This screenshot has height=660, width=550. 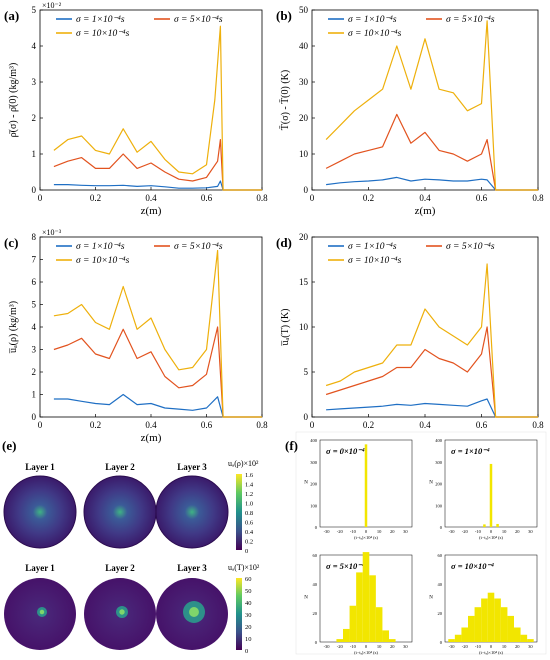 What do you see at coordinates (262, 425) in the screenshot?
I see `x-tick-label: 0.8` at bounding box center [262, 425].